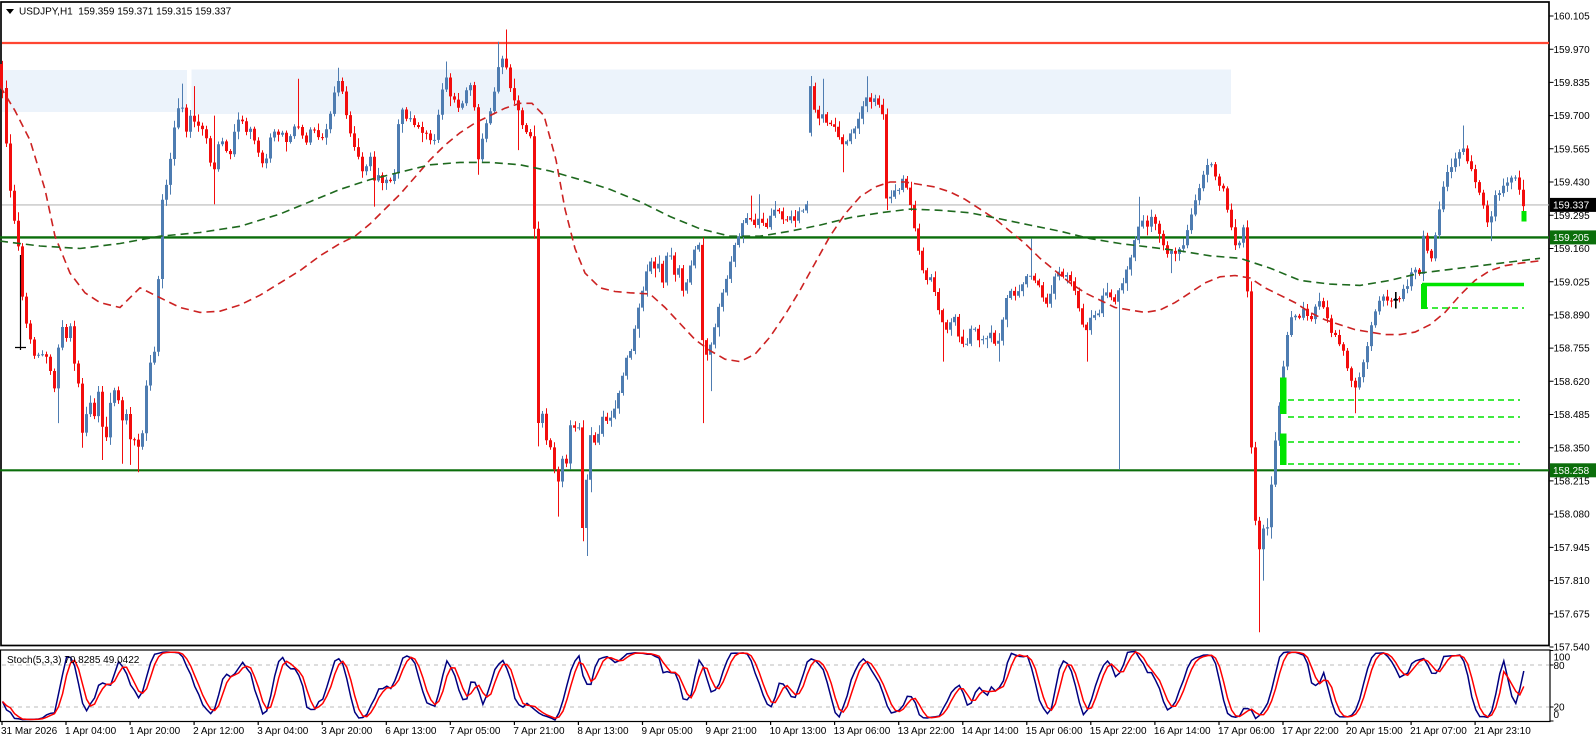 Image resolution: width=1596 pixels, height=743 pixels. I want to click on svg-text: 159.700, so click(1572, 116).